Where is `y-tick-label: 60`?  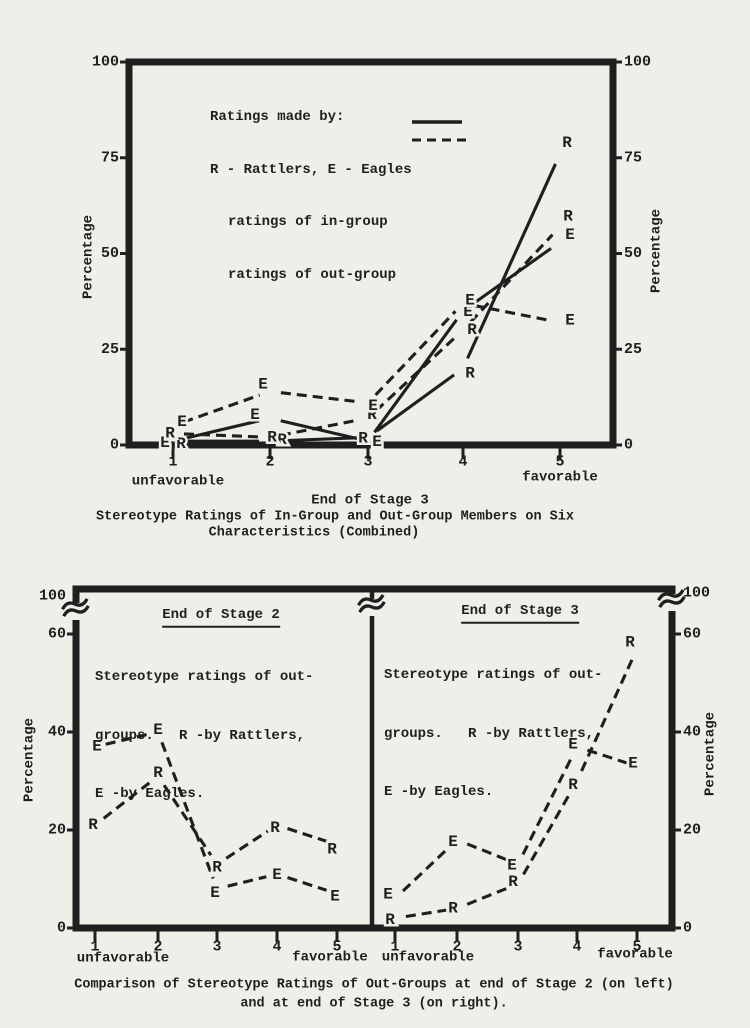 y-tick-label: 60 is located at coordinates (57, 634).